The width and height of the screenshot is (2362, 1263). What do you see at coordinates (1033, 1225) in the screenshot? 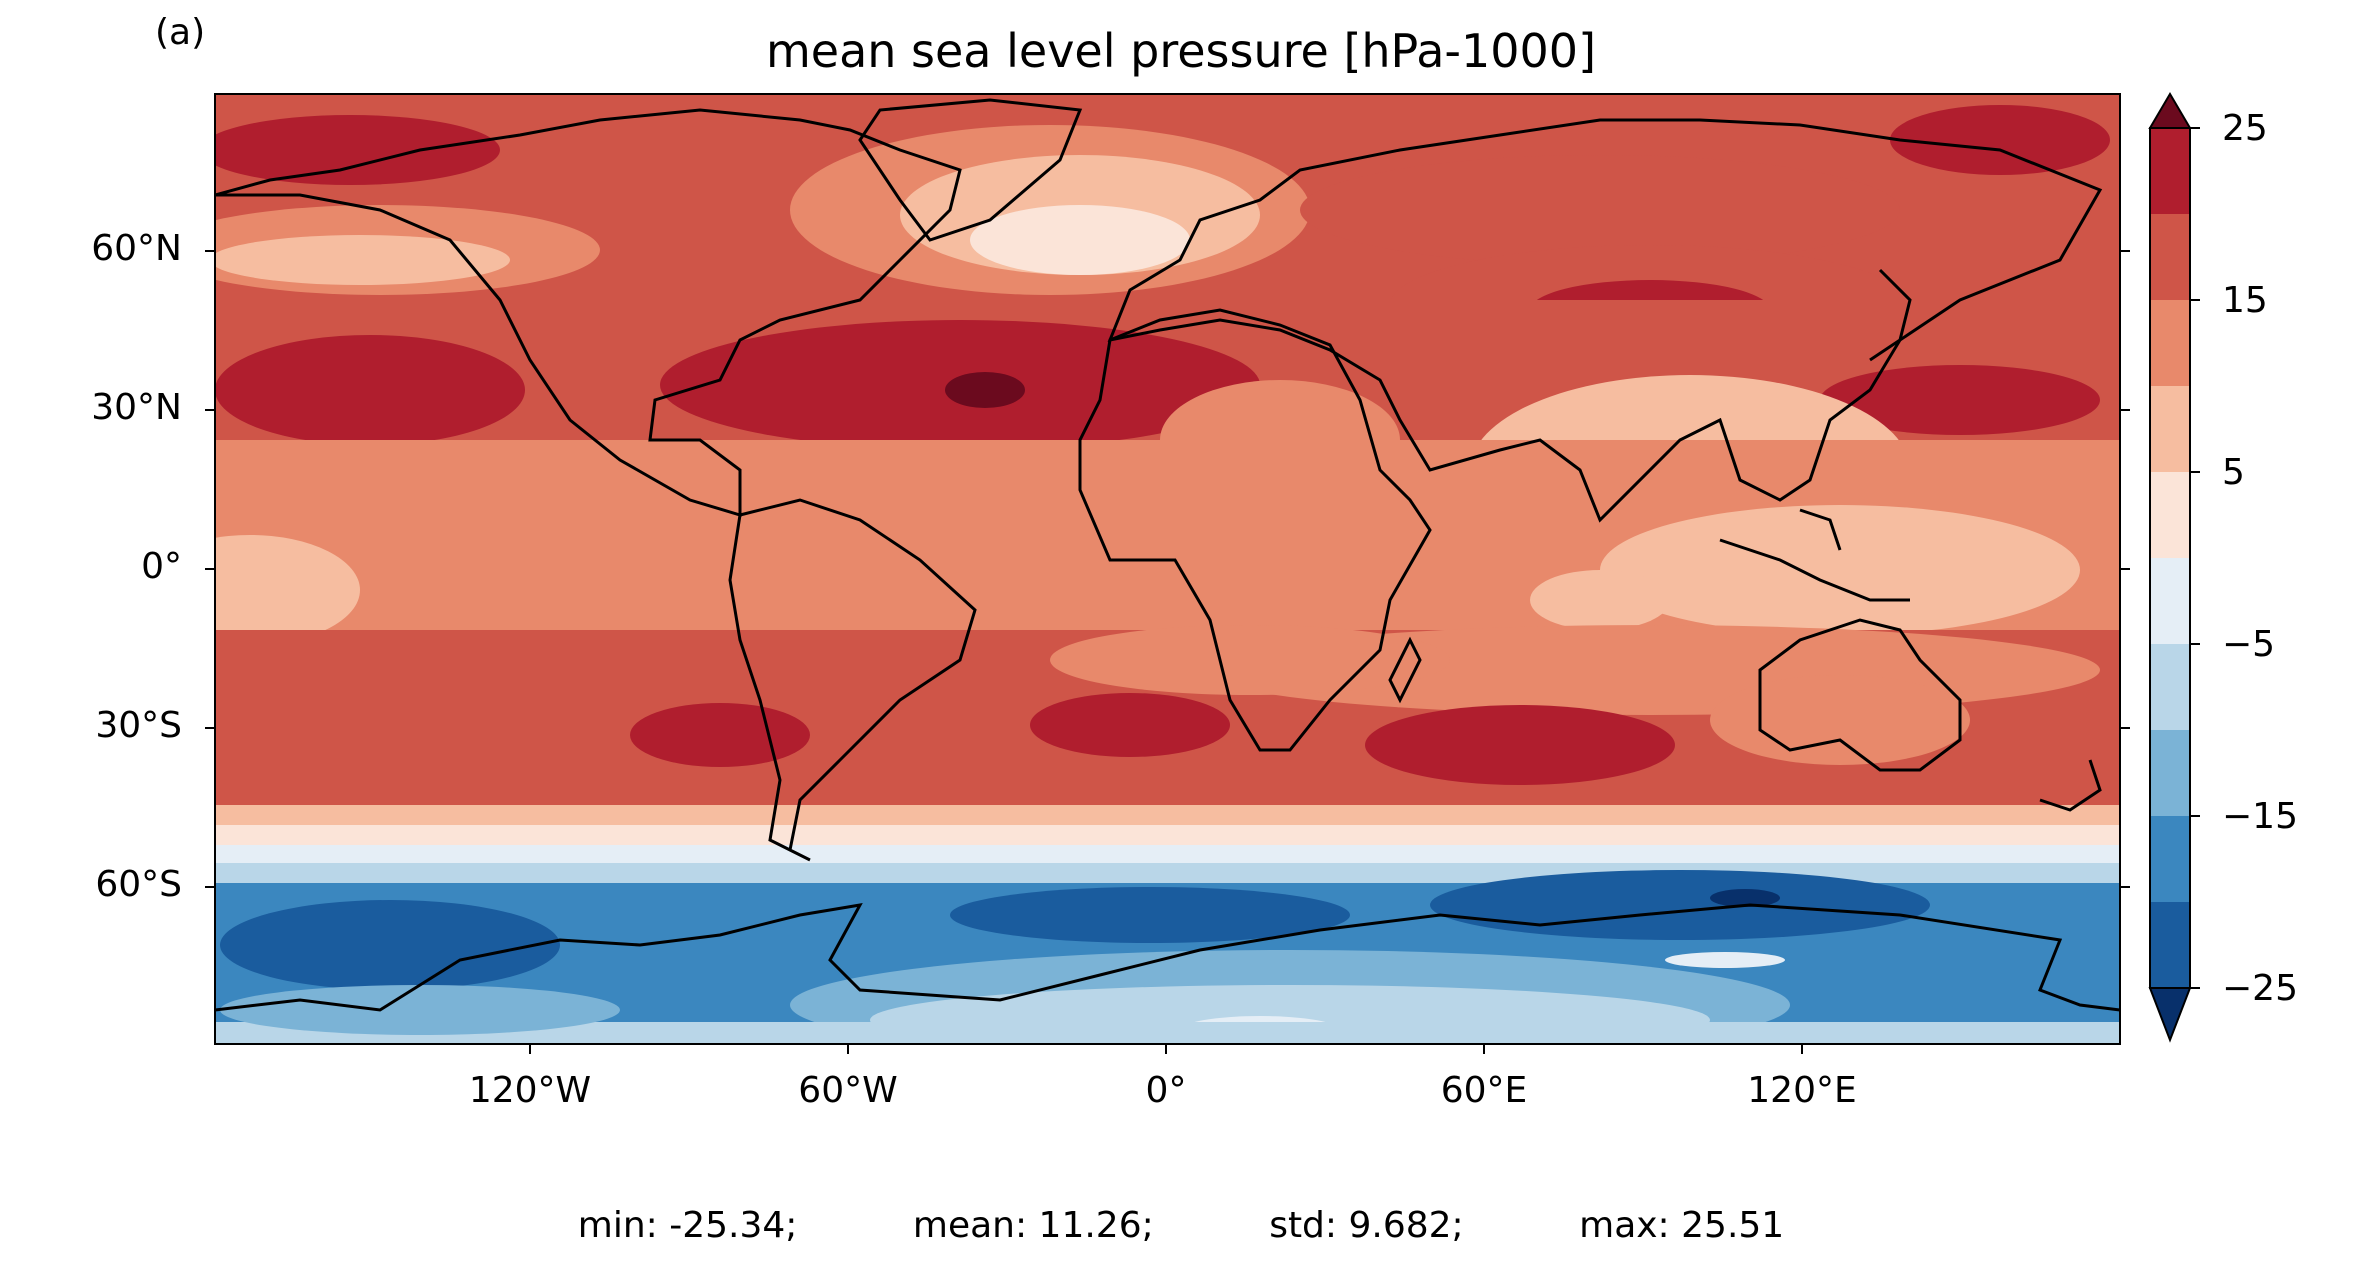
I see `stat-mean: mean: 11.26;` at bounding box center [1033, 1225].